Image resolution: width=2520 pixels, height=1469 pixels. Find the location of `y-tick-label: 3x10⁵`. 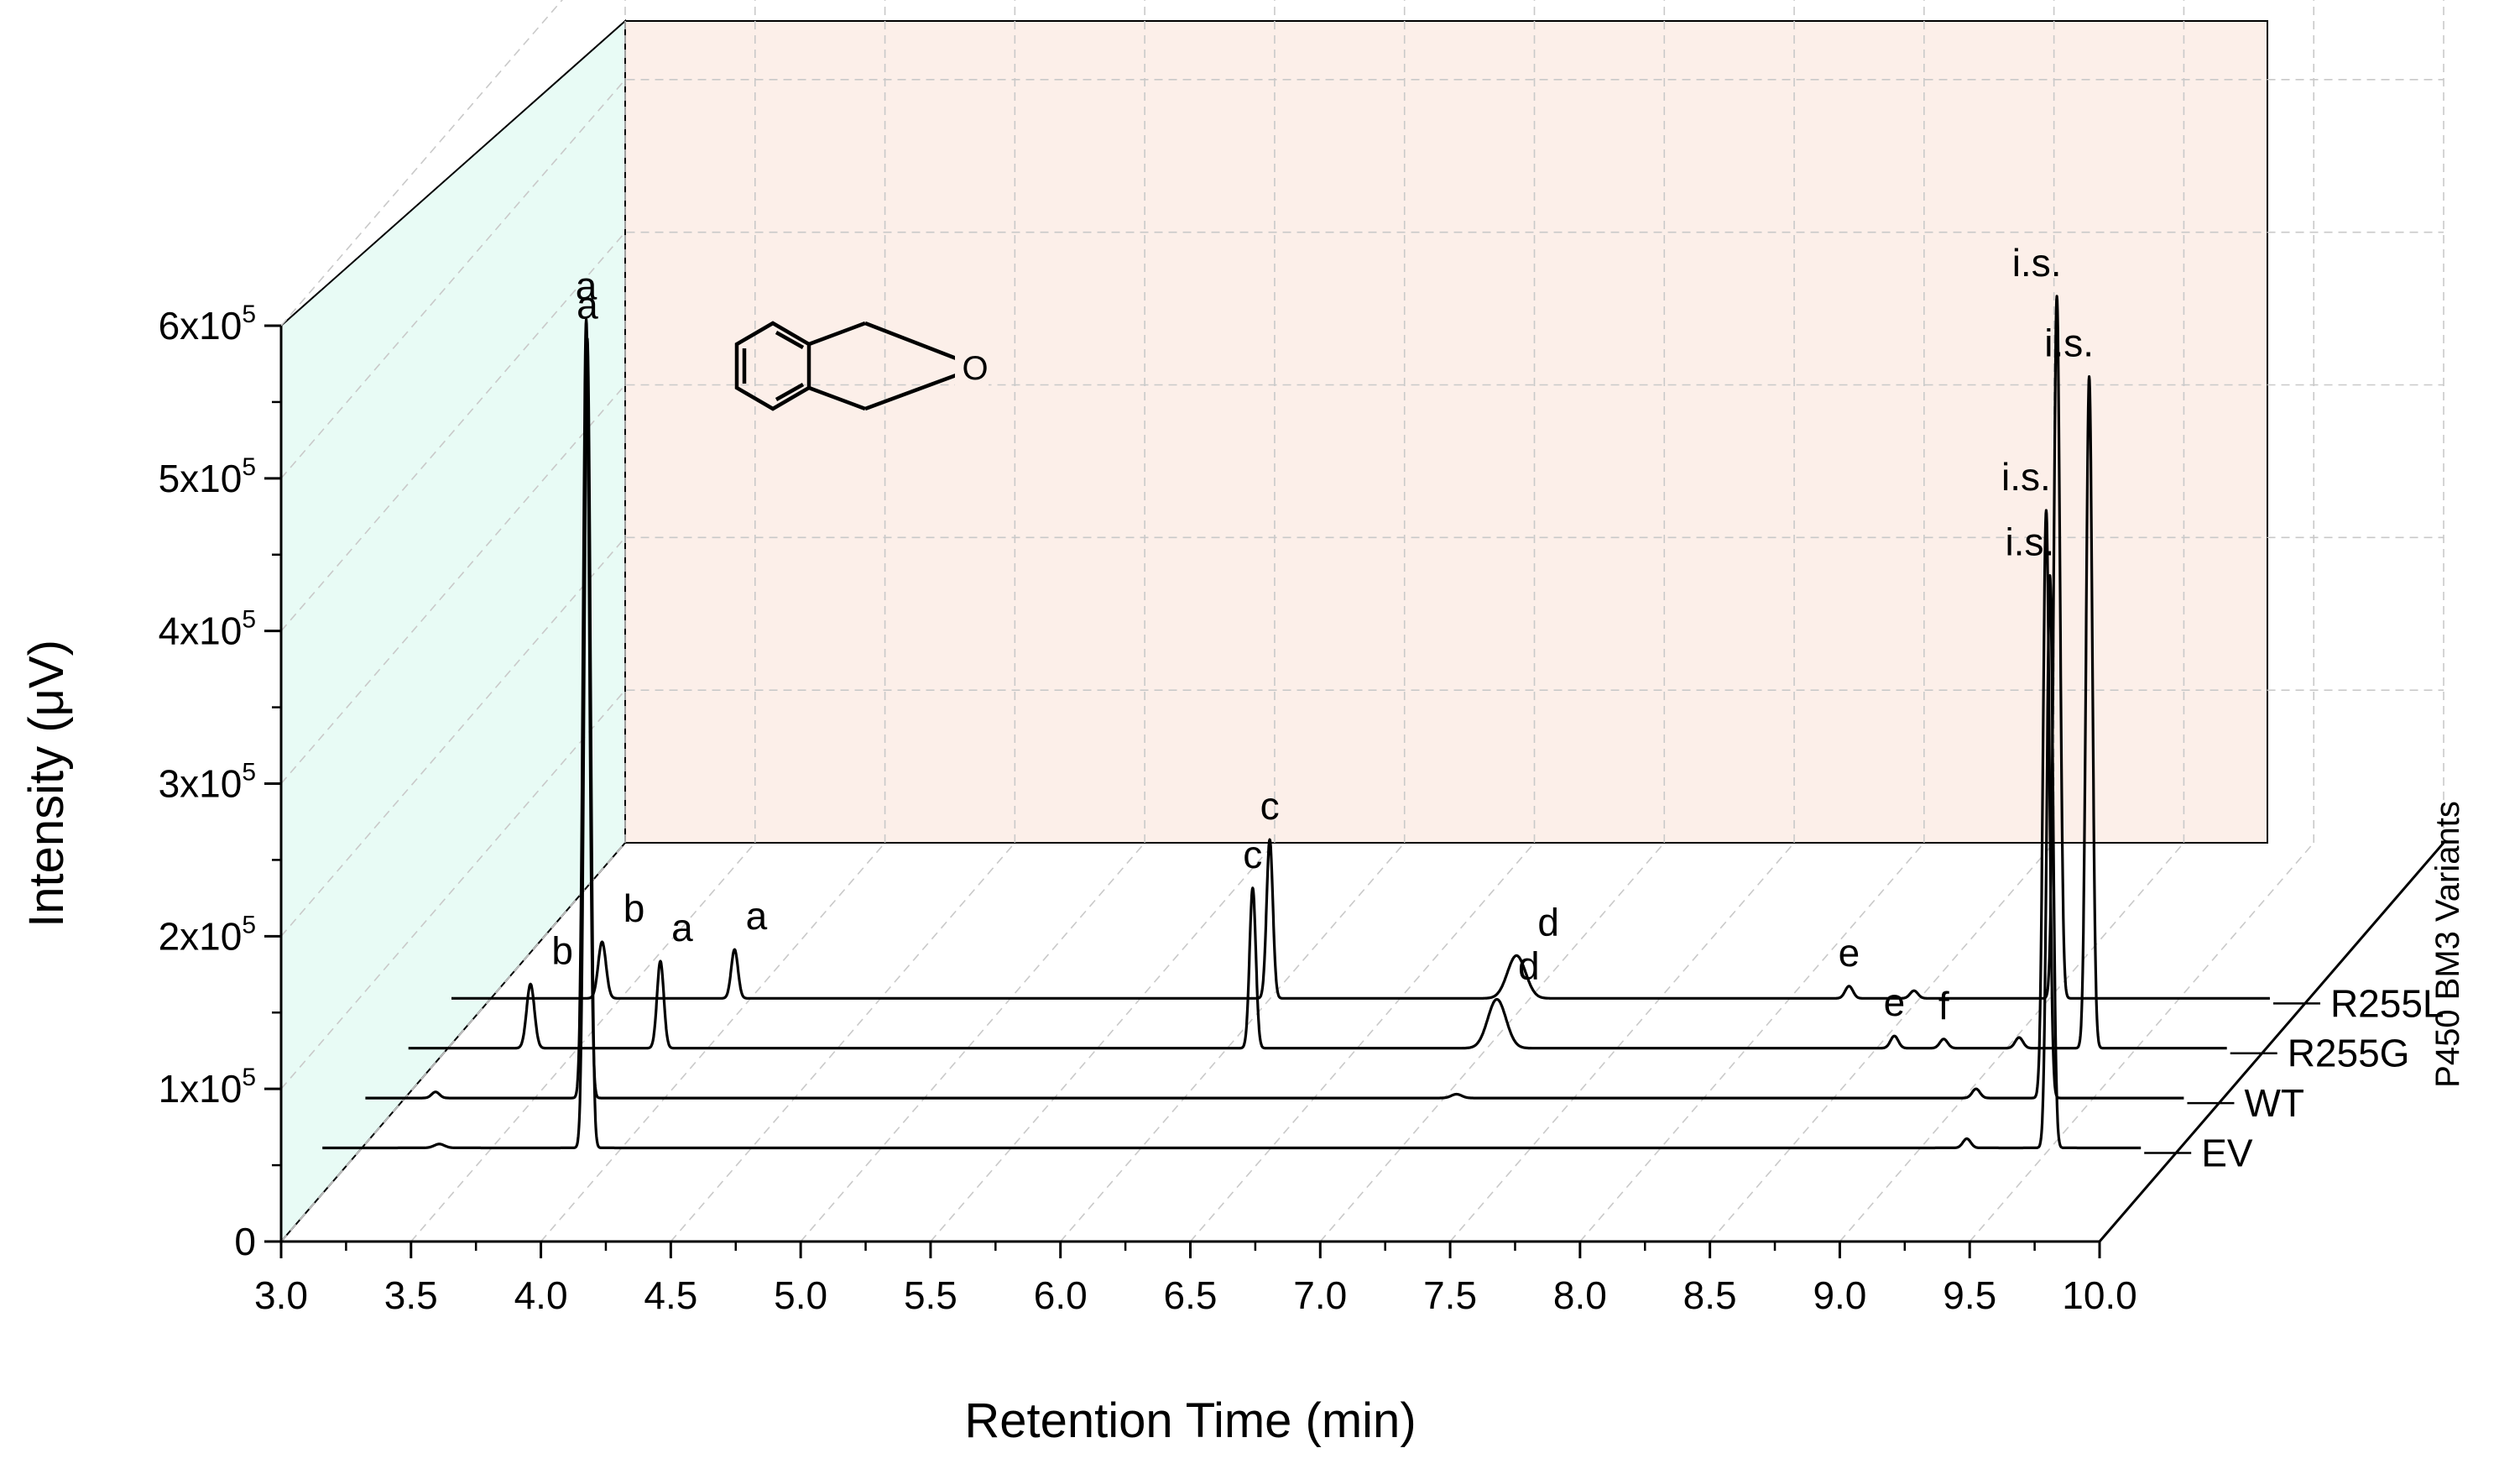

y-tick-label: 3x10⁵ is located at coordinates (207, 782).